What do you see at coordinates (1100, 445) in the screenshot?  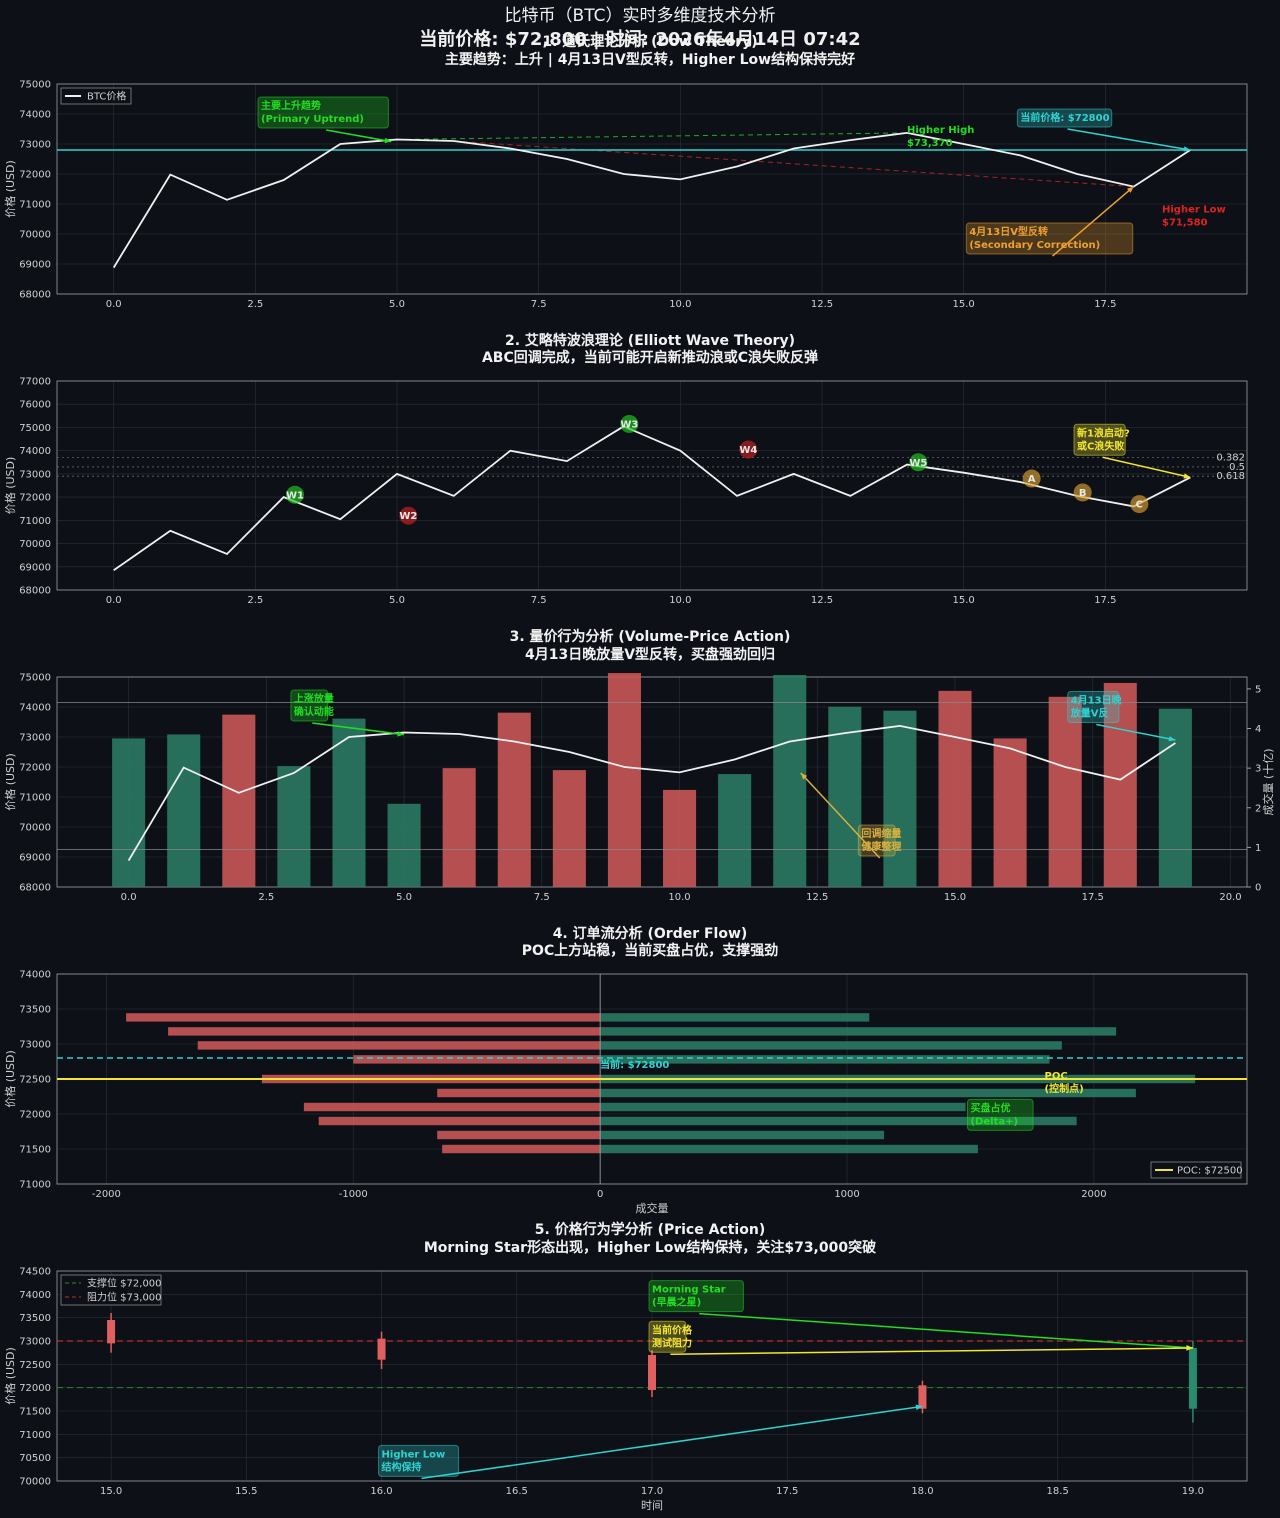 I see `annotation-new-wave: 或C浪失败` at bounding box center [1100, 445].